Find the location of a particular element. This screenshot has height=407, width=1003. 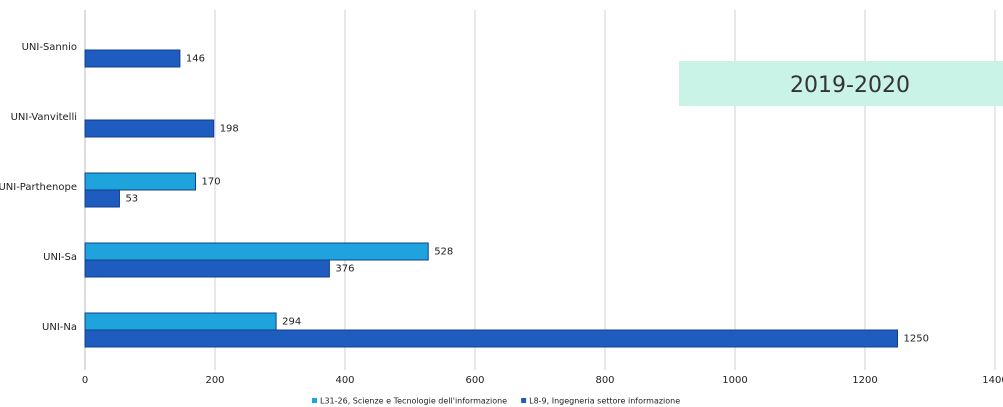

value-label: 53 is located at coordinates (131, 199).